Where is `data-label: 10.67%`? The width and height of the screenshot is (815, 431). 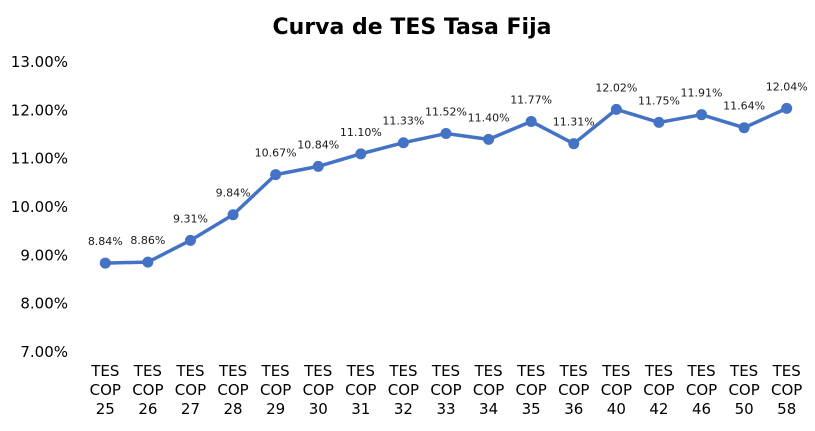
data-label: 10.67% is located at coordinates (276, 153).